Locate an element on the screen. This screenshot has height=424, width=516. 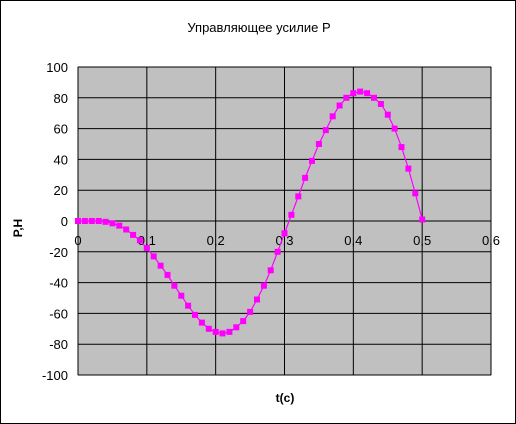
y-axis-title: P,Н is located at coordinates (18, 228).